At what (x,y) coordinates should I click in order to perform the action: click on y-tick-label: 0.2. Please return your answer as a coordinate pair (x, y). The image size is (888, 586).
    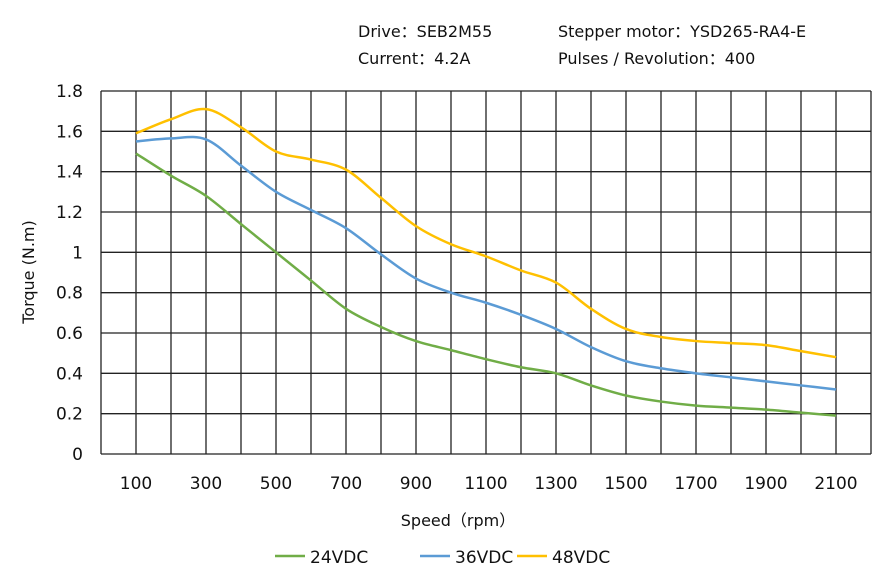
    Looking at the image, I should click on (69, 415).